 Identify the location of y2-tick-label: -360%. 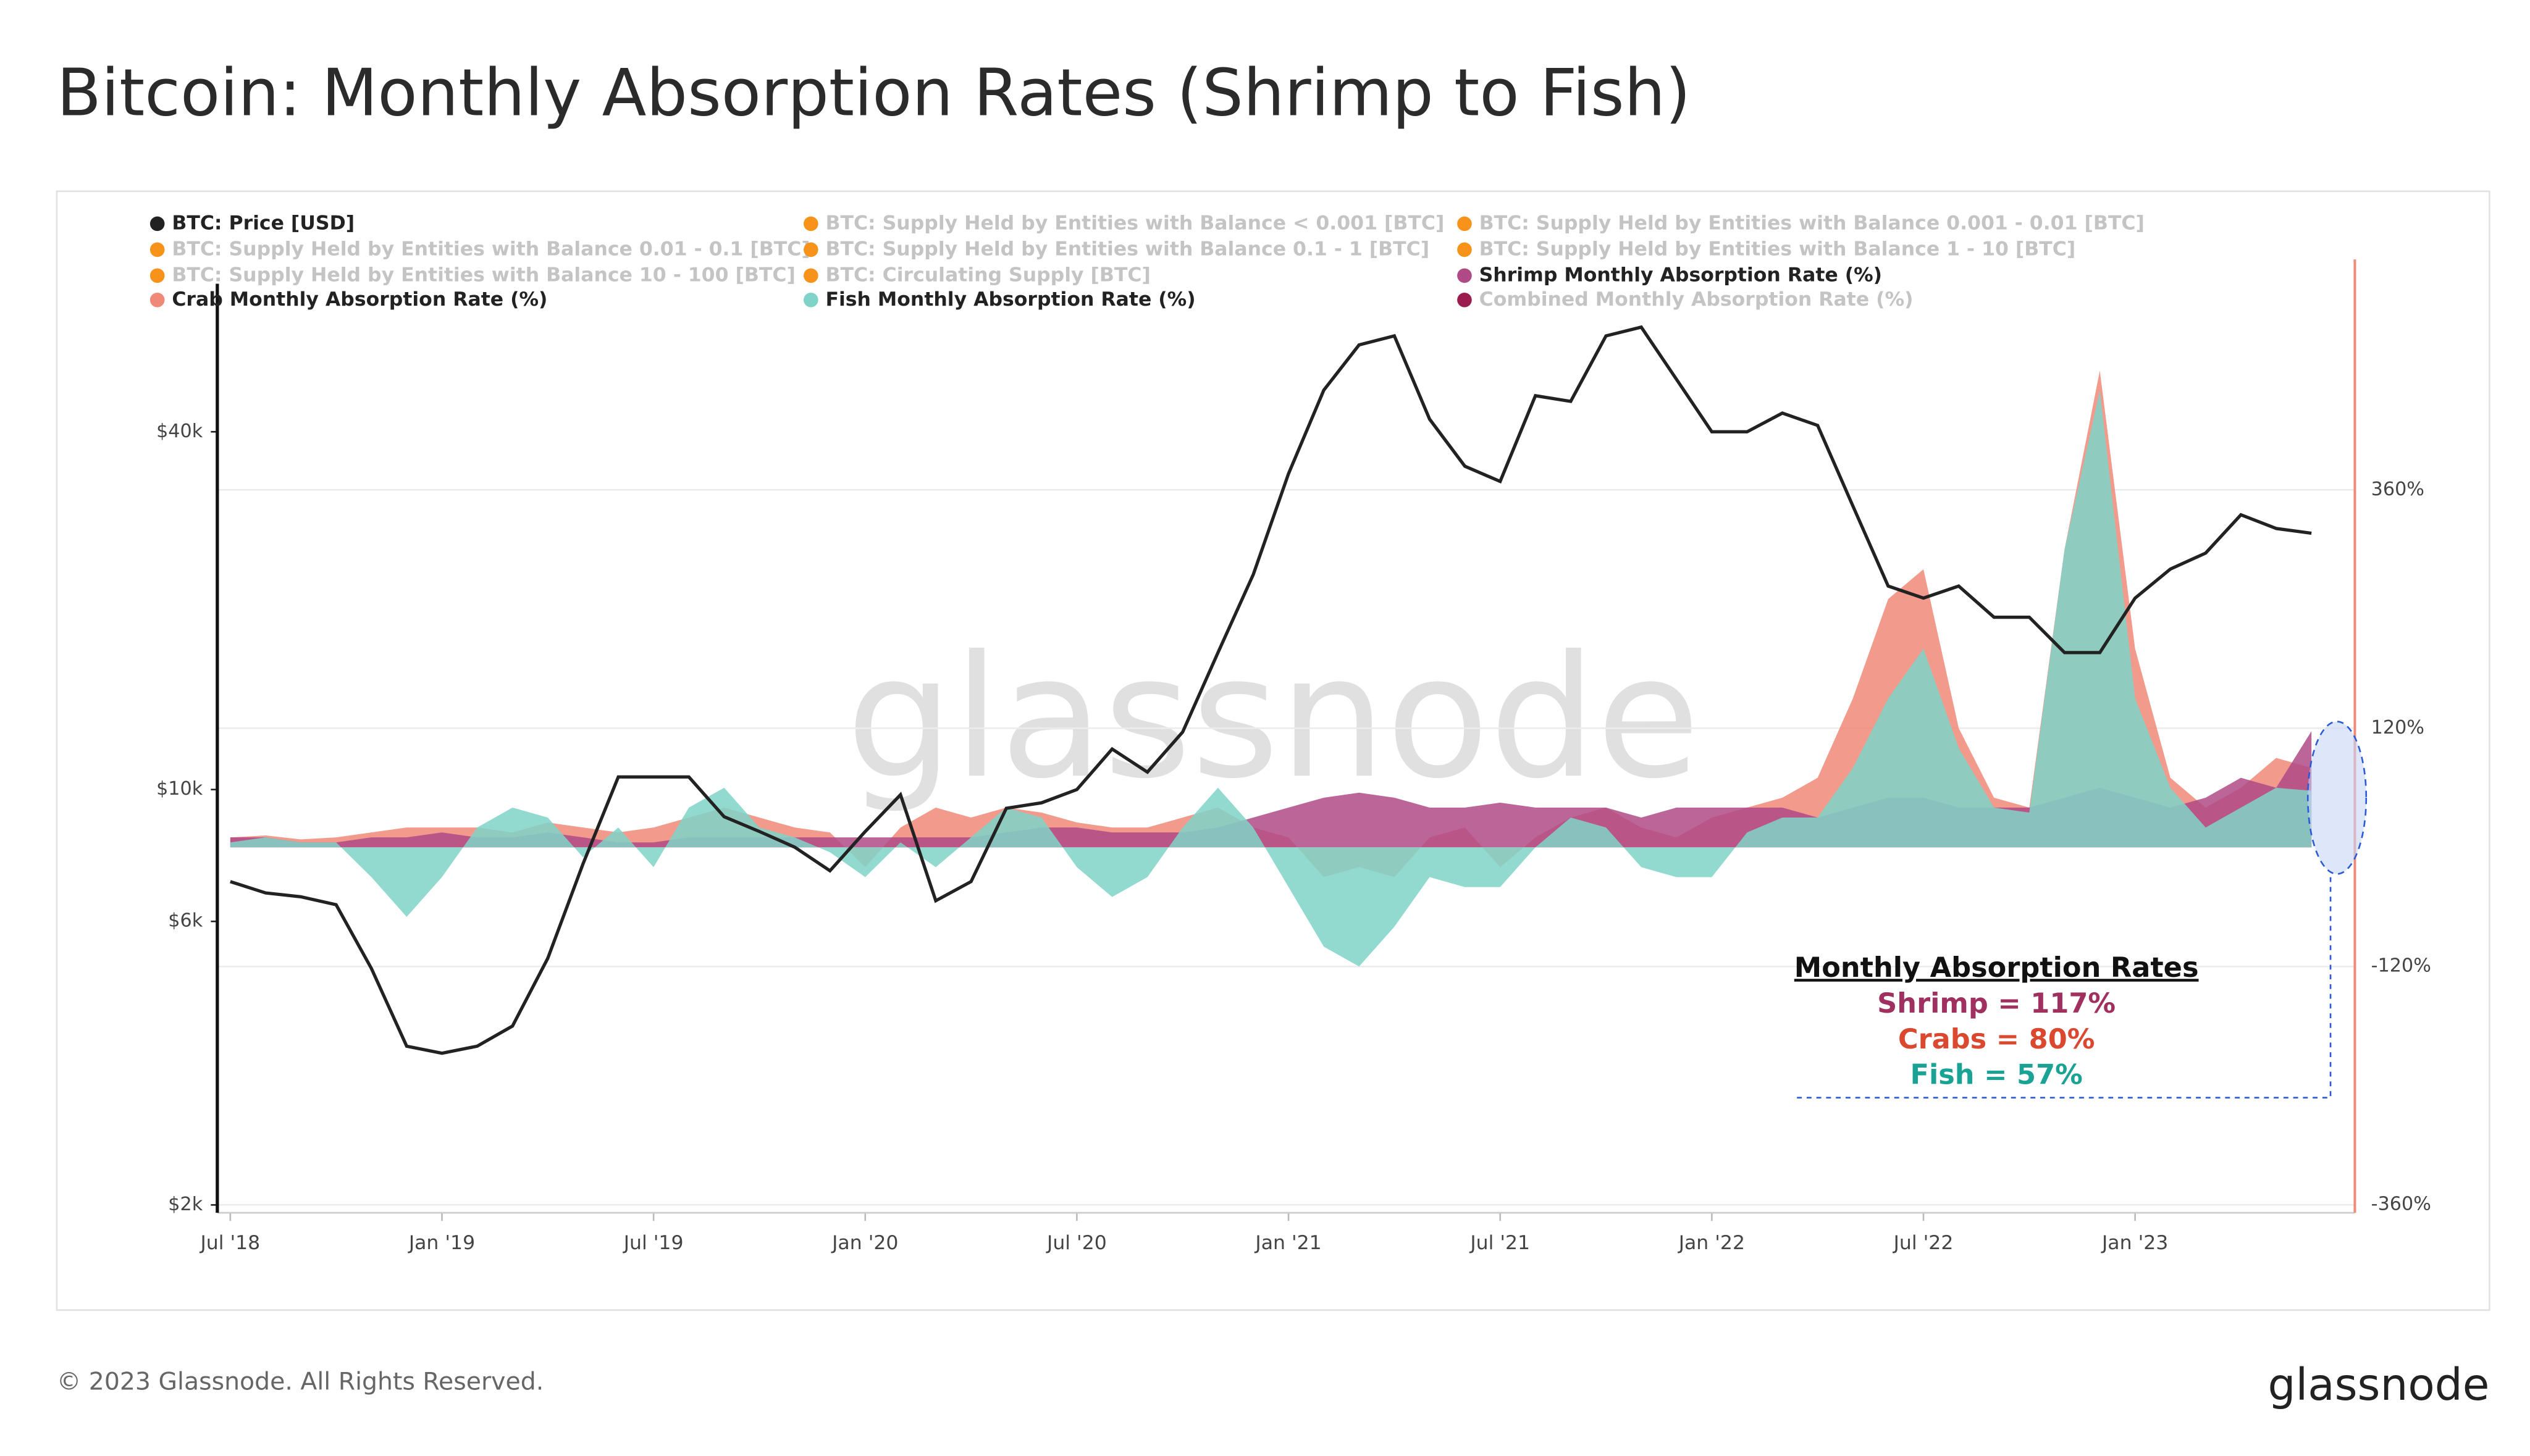
(2401, 1204).